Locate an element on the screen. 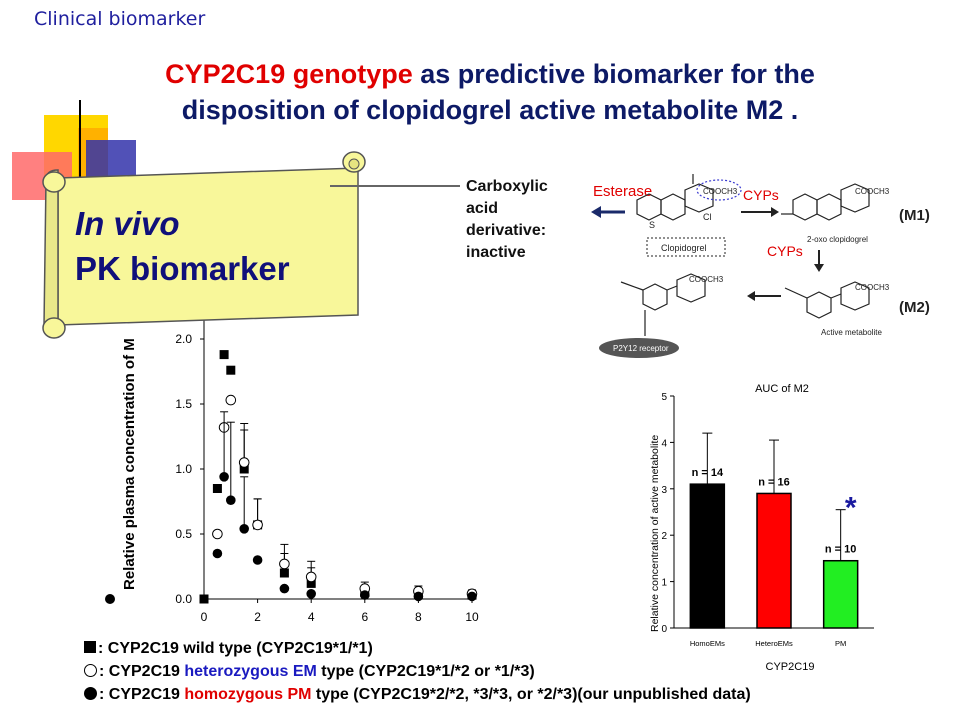 This screenshot has width=960, height=720. bar-category-label: PM is located at coordinates (840, 643).